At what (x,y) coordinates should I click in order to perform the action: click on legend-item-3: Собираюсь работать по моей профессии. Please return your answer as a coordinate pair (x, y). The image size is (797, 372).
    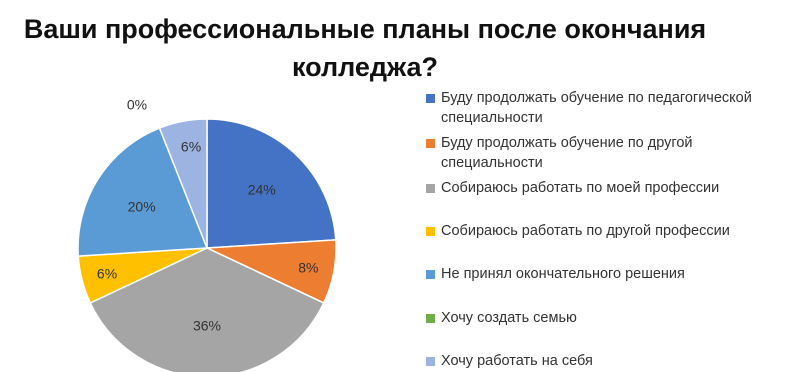
    Looking at the image, I should click on (608, 188).